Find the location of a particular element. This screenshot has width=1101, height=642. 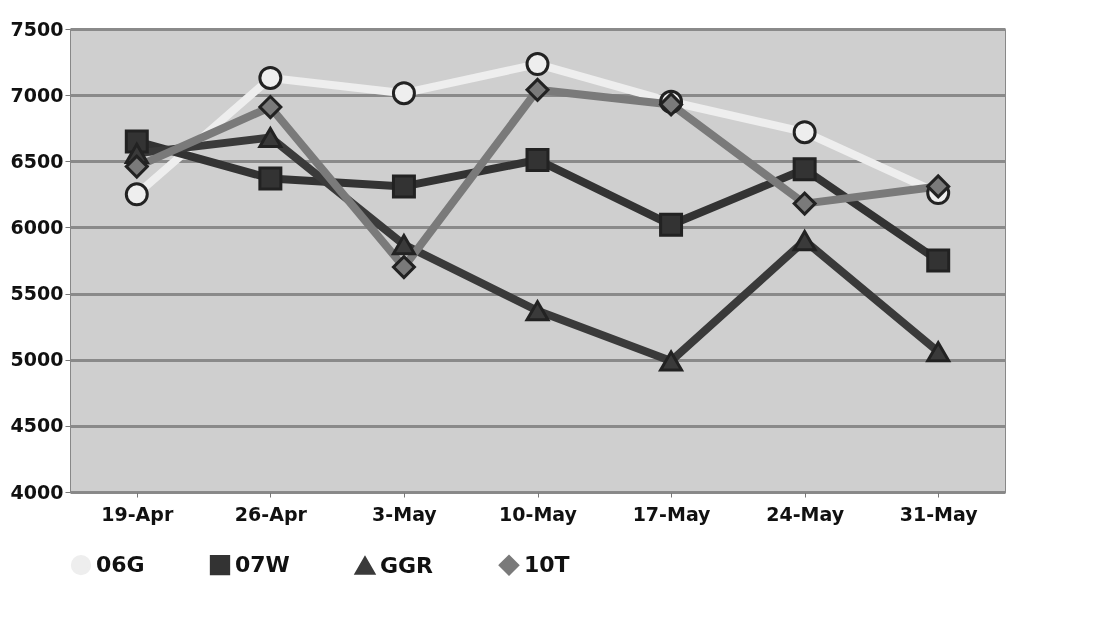

x-tick-label: 31-May is located at coordinates (939, 513).